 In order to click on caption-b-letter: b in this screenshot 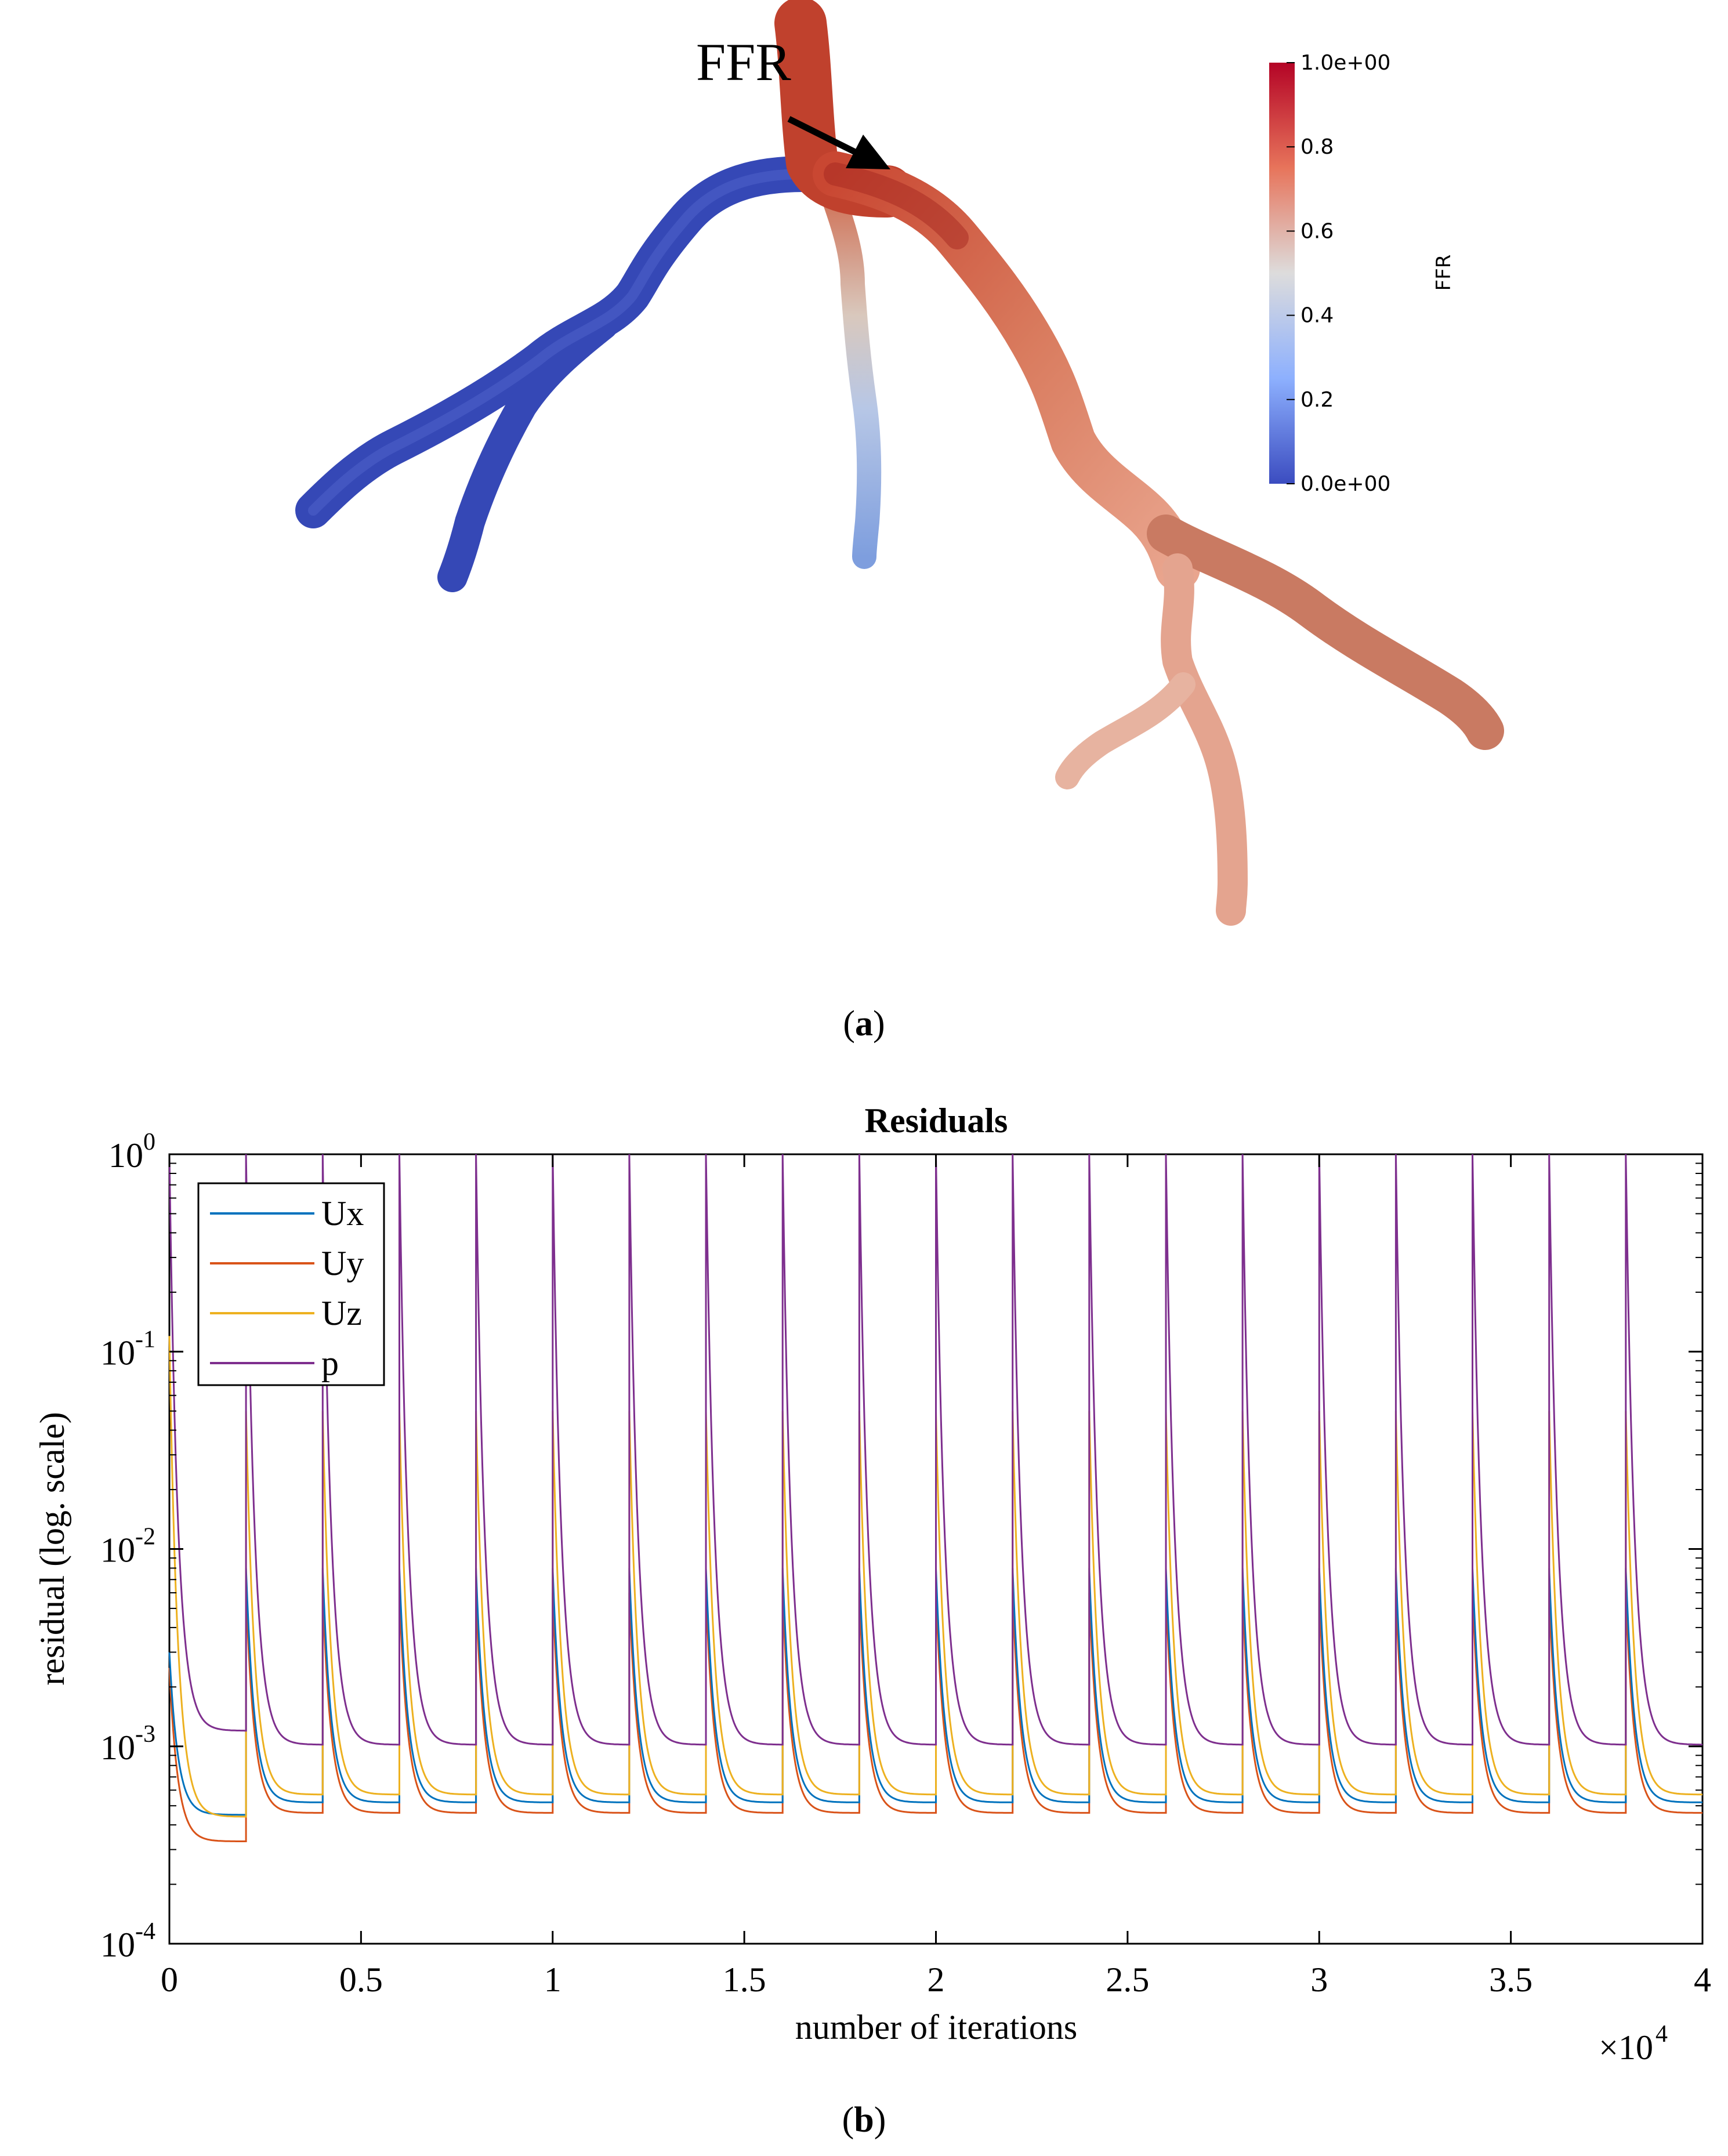, I will do `click(864, 2120)`.